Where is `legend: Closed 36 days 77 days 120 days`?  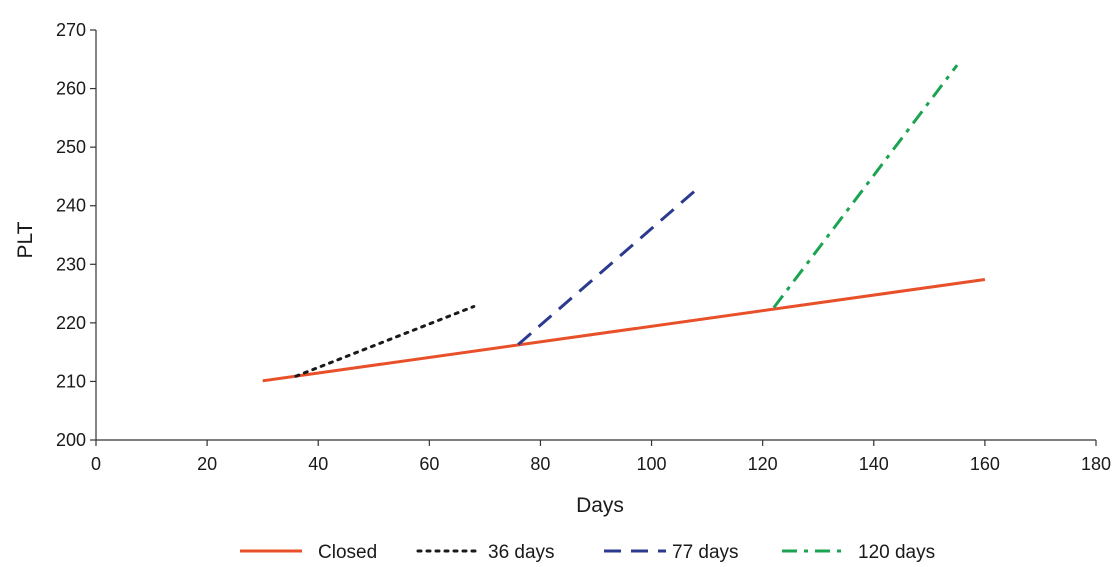
legend: Closed 36 days 77 days 120 days is located at coordinates (587, 552).